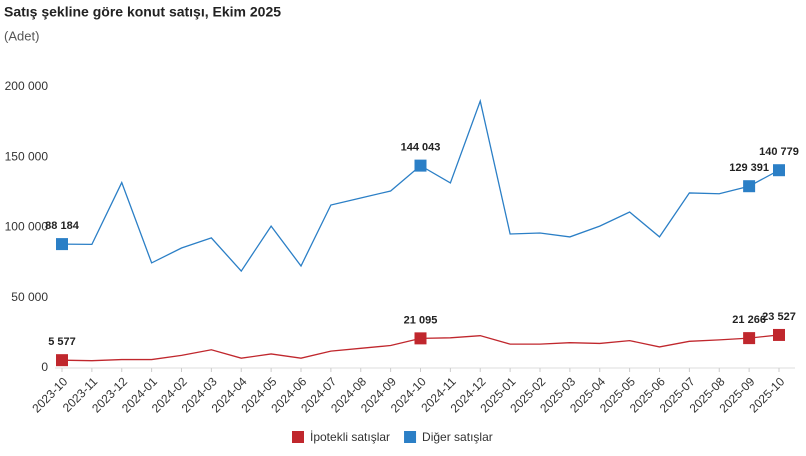  I want to click on y-tick-label: 150 000, so click(27, 156).